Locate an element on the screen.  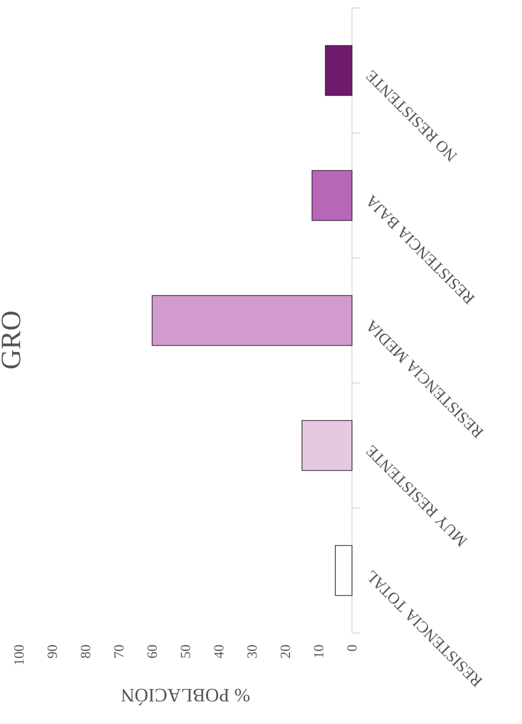
text: GRO is located at coordinates (11, 340).